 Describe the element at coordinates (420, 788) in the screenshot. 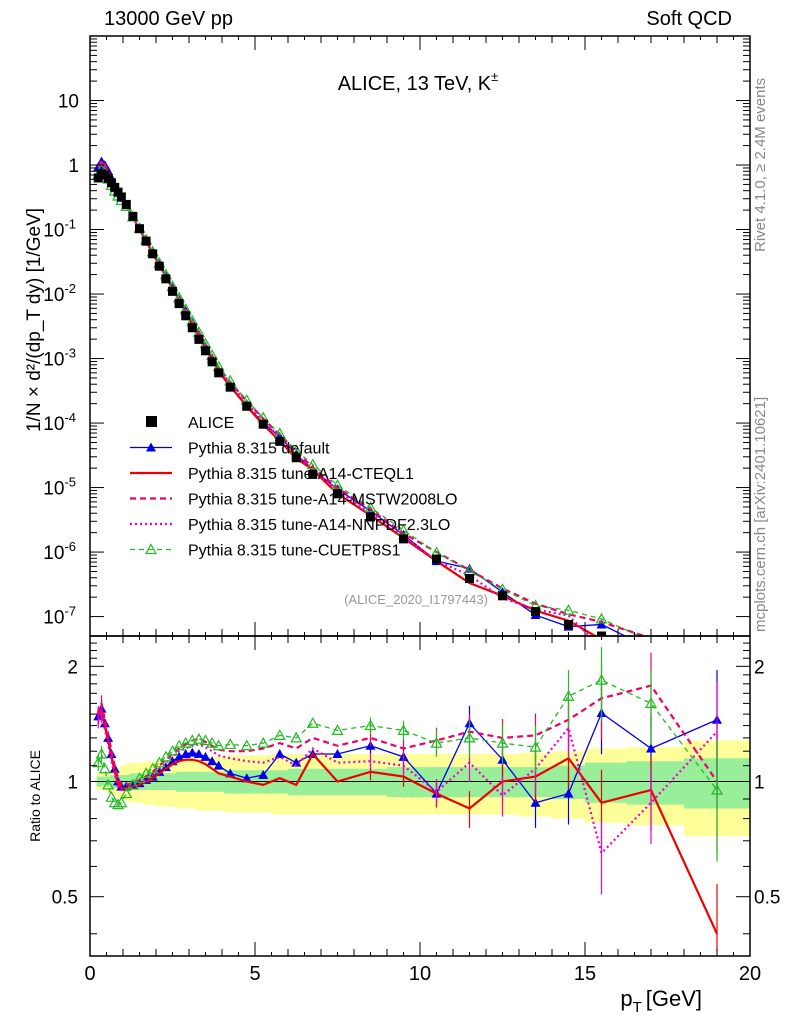

I see `ratio-uncertainty-band` at that location.